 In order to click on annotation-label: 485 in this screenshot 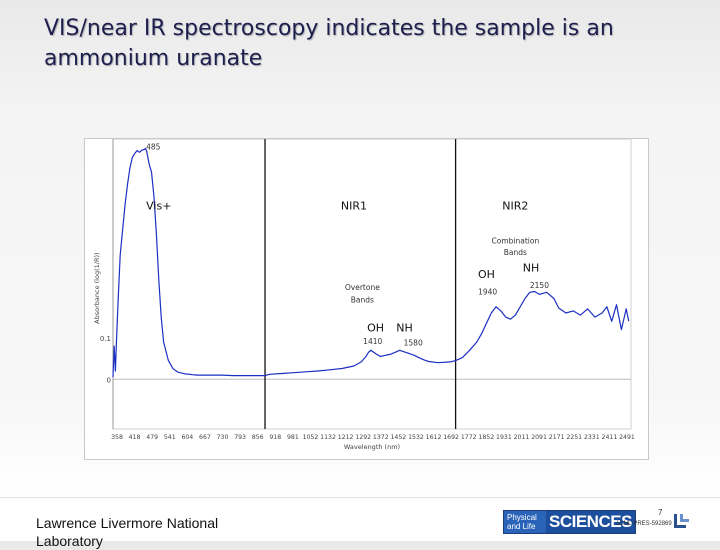, I will do `click(153, 146)`.